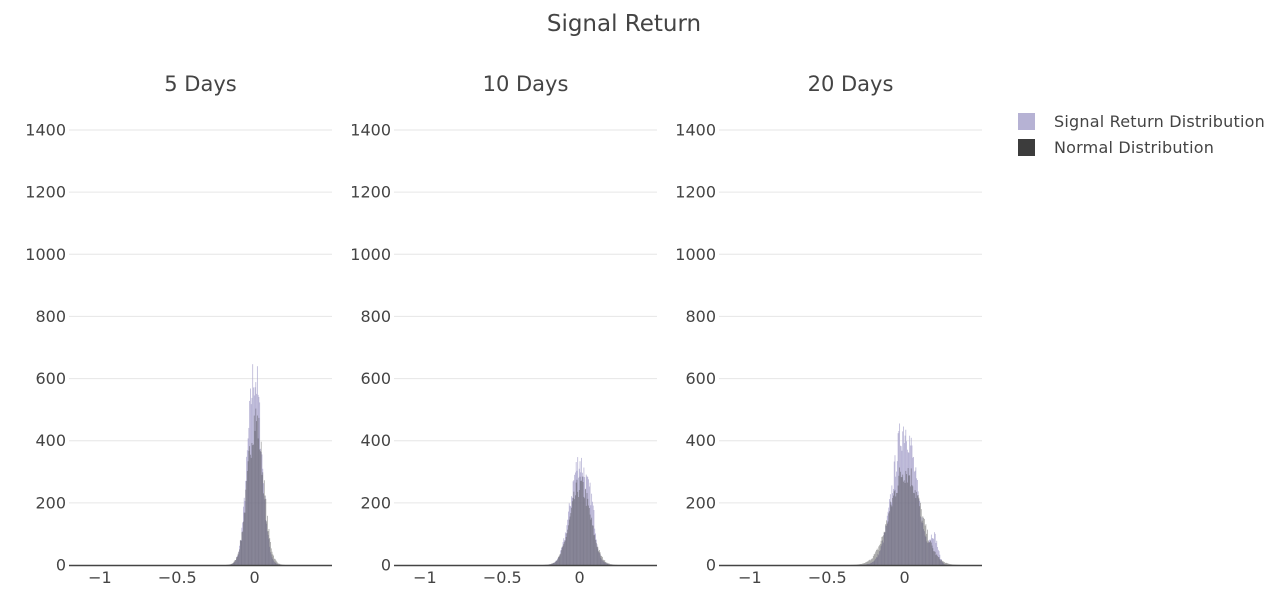  Describe the element at coordinates (370, 192) in the screenshot. I see `y-tick-label: 1200` at that location.